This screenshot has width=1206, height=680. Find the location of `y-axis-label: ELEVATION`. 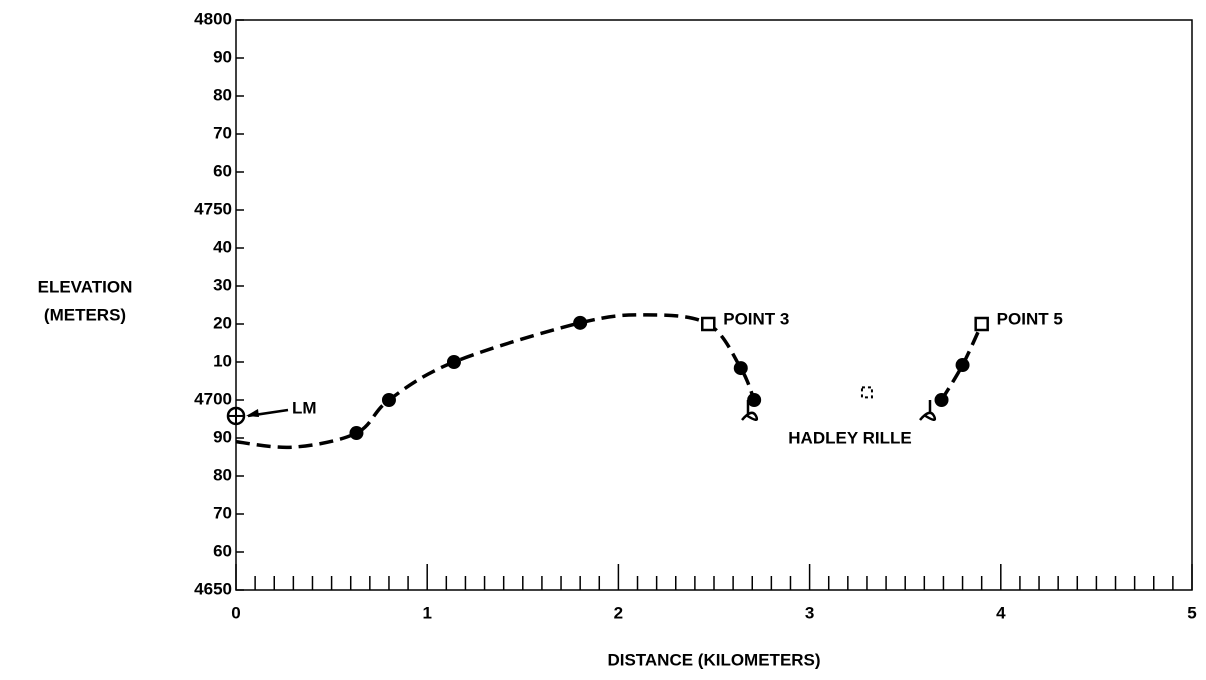

y-axis-label: ELEVATION is located at coordinates (85, 286).